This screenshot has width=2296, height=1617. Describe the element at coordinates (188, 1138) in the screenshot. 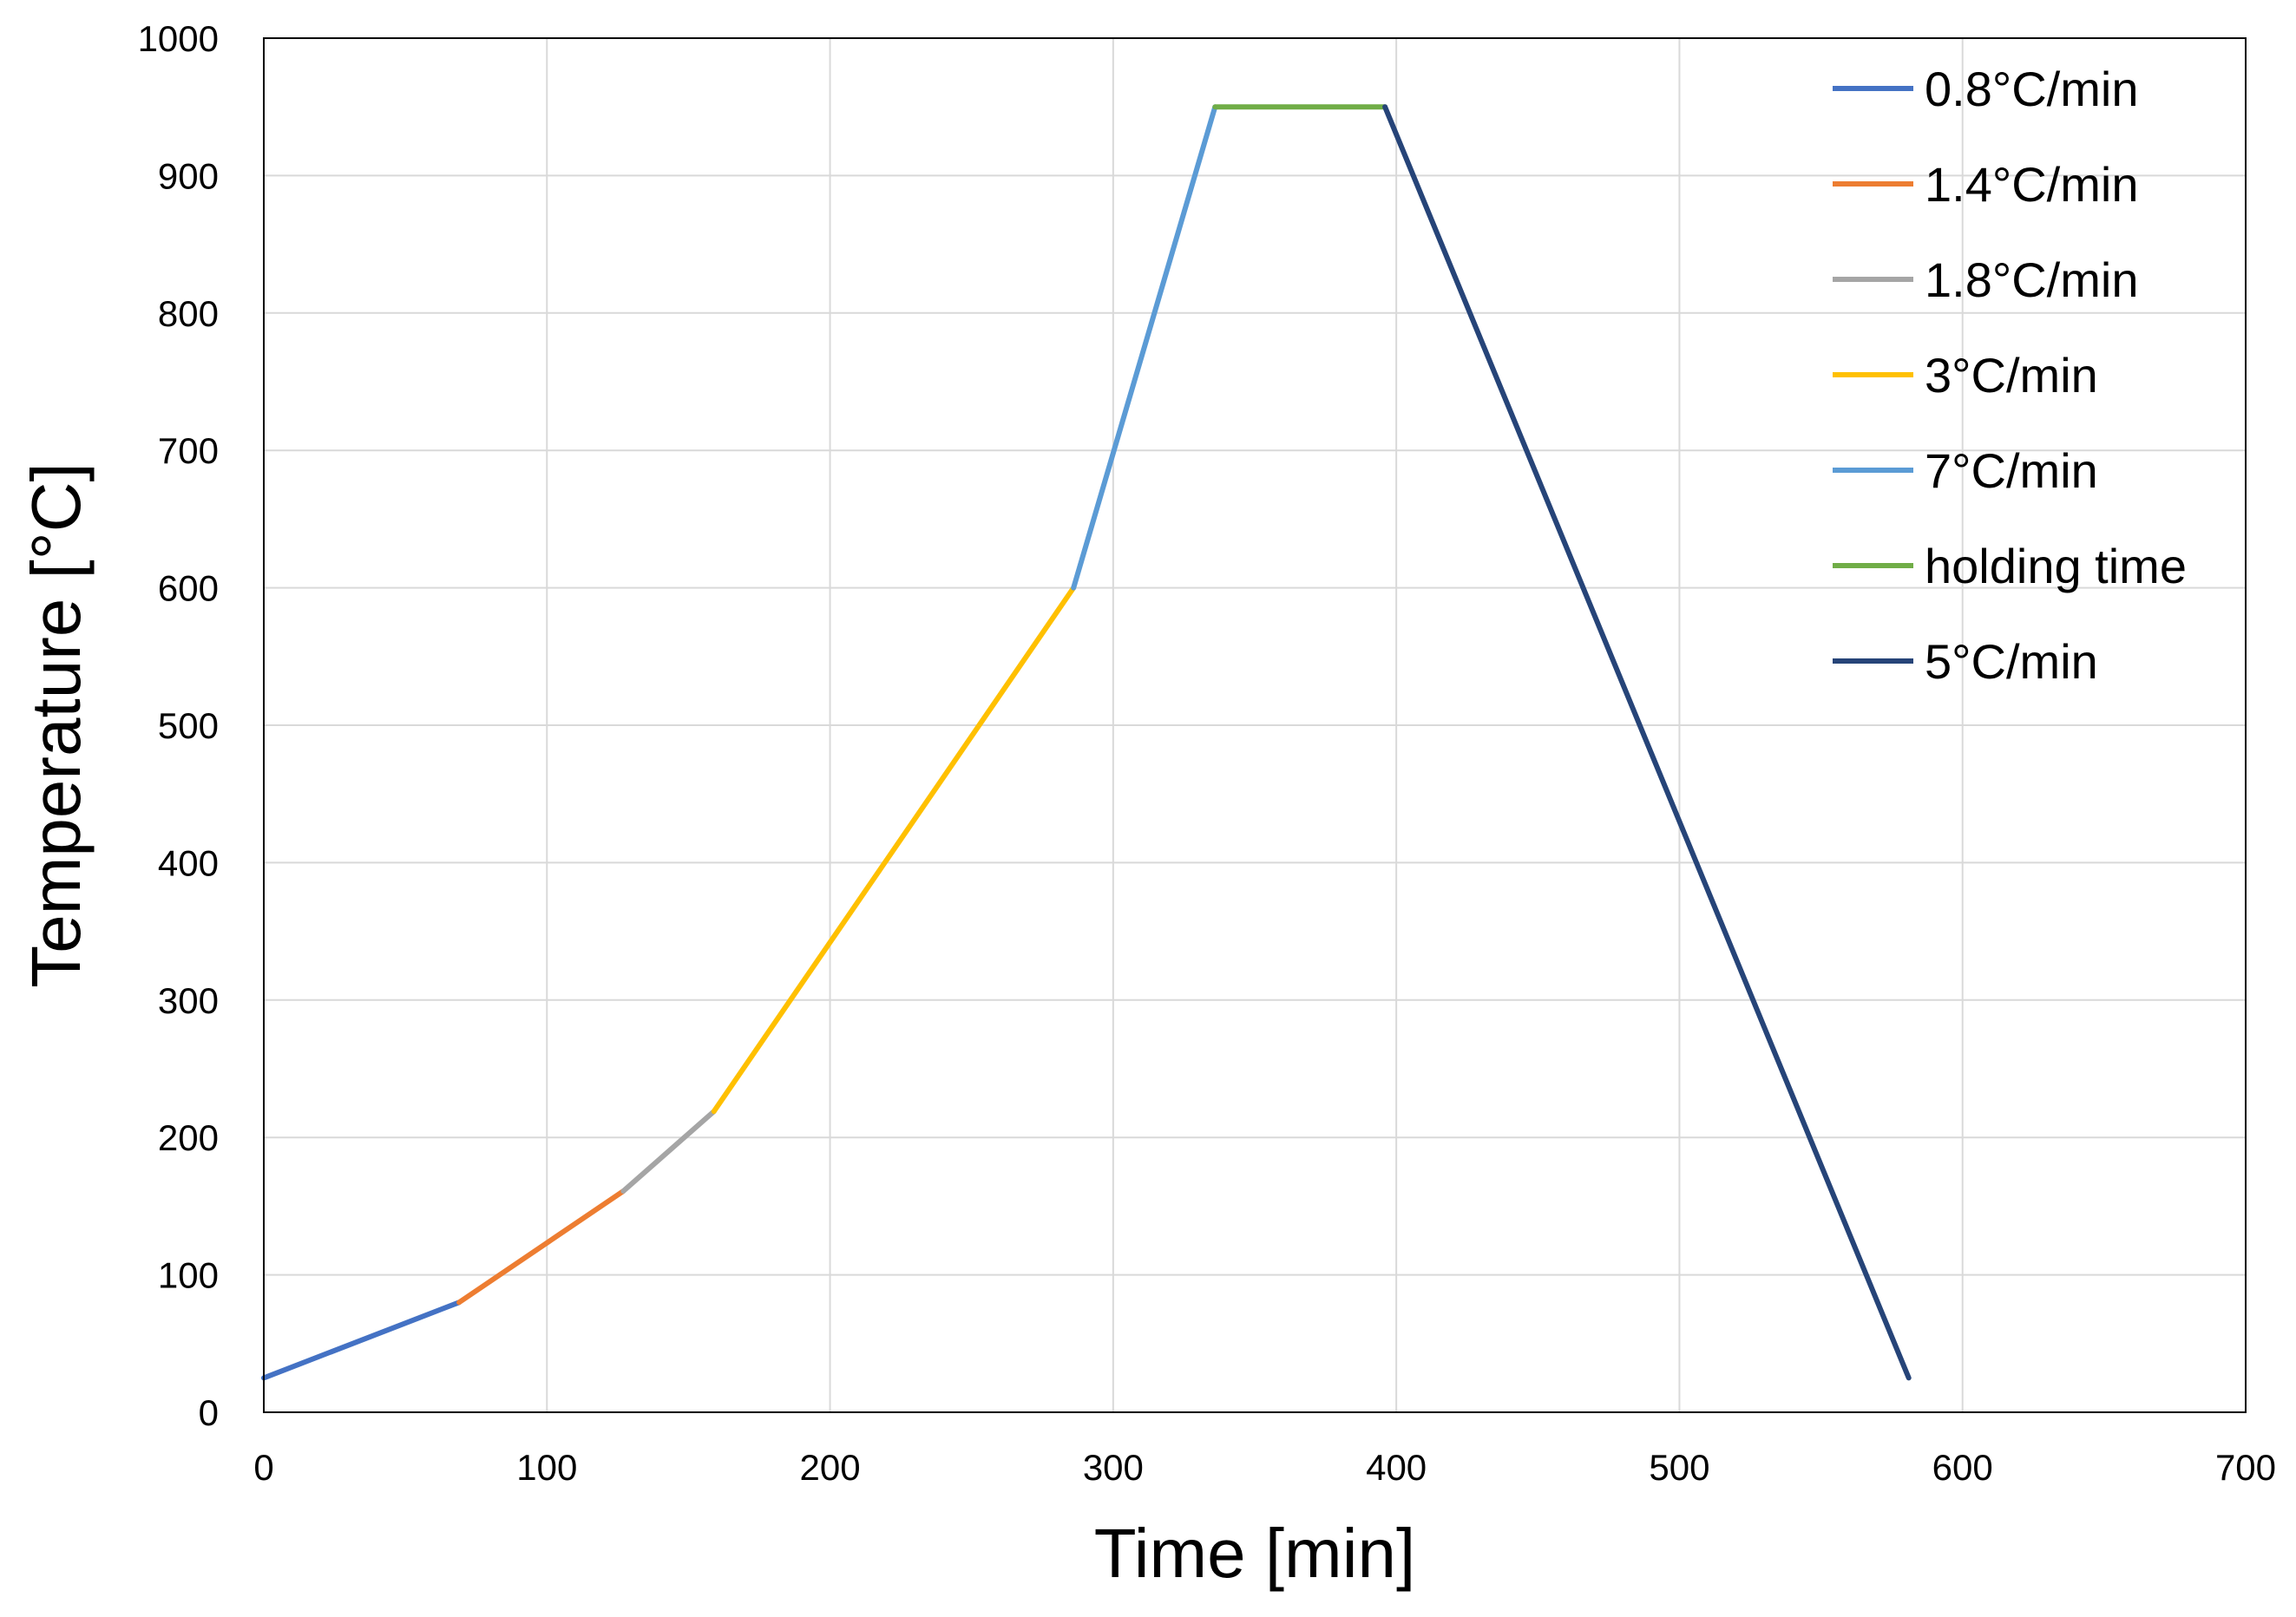

I see `y-tick-label: 200` at that location.